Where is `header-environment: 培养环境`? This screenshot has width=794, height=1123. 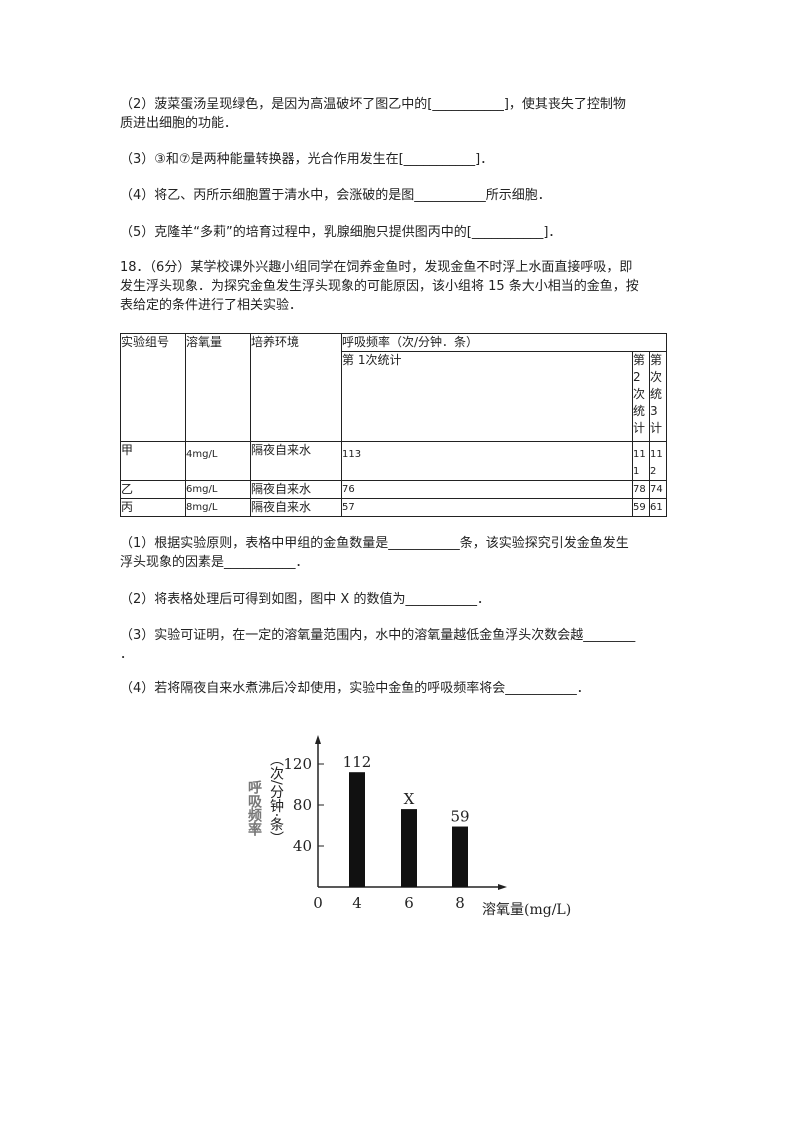
header-environment: 培养环境 is located at coordinates (296, 387).